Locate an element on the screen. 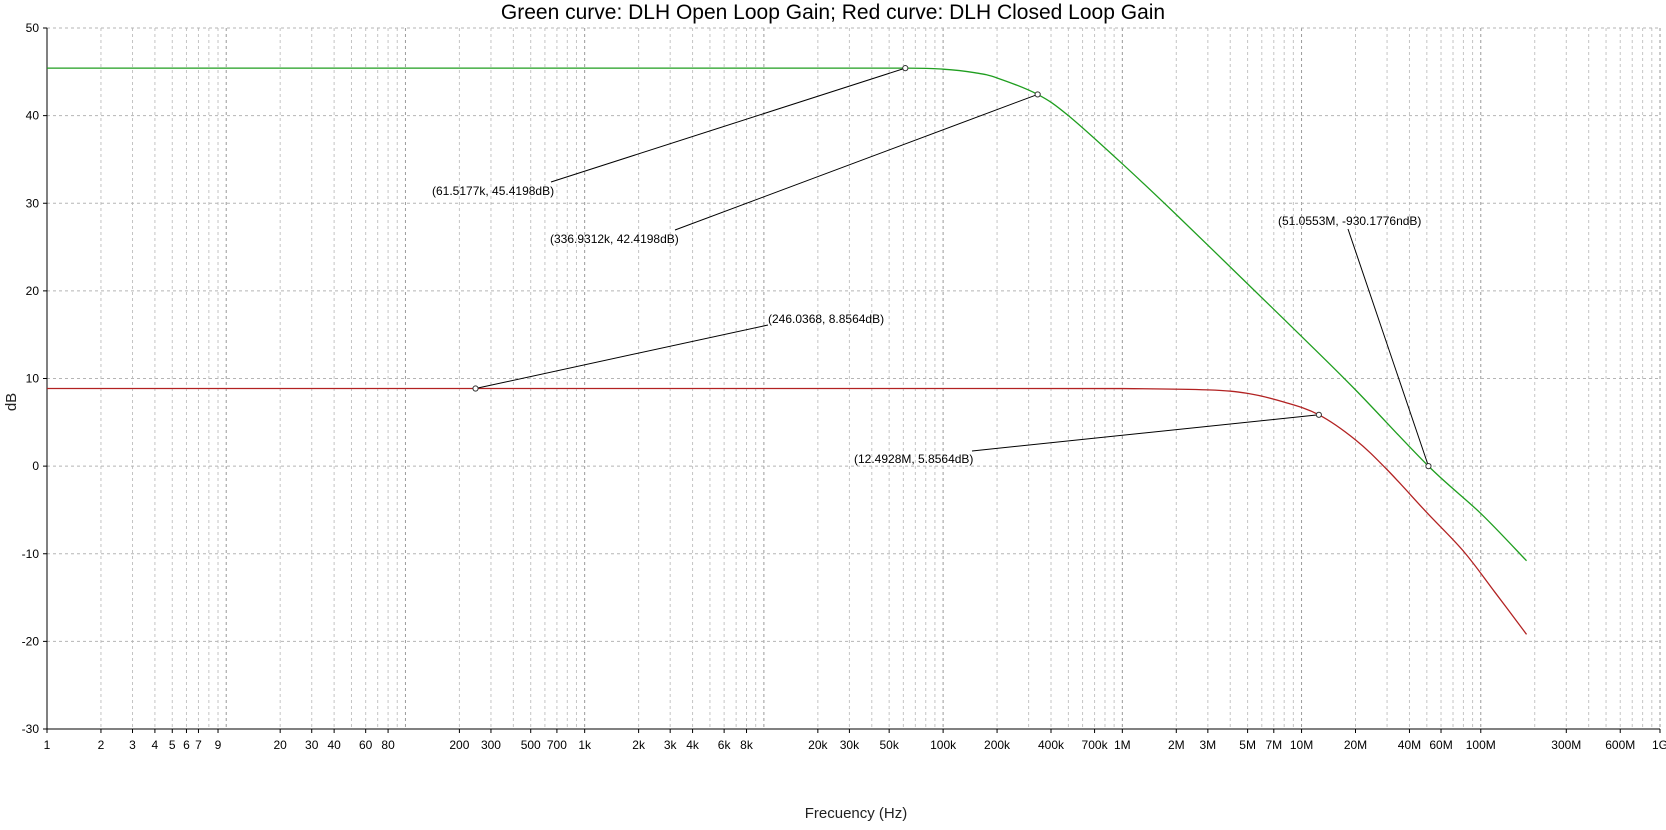 The width and height of the screenshot is (1666, 830). x-tick-label: 200k is located at coordinates (997, 745).